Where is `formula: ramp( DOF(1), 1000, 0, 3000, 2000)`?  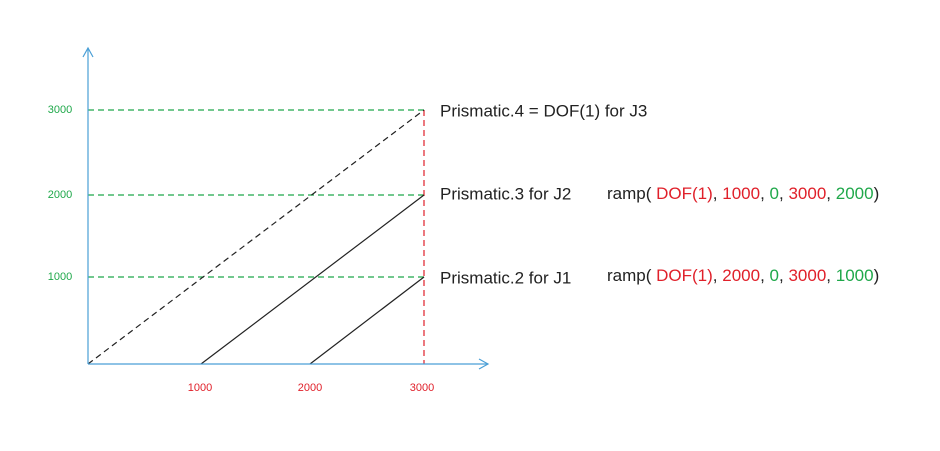
formula: ramp( DOF(1), 1000, 0, 3000, 2000) is located at coordinates (743, 193).